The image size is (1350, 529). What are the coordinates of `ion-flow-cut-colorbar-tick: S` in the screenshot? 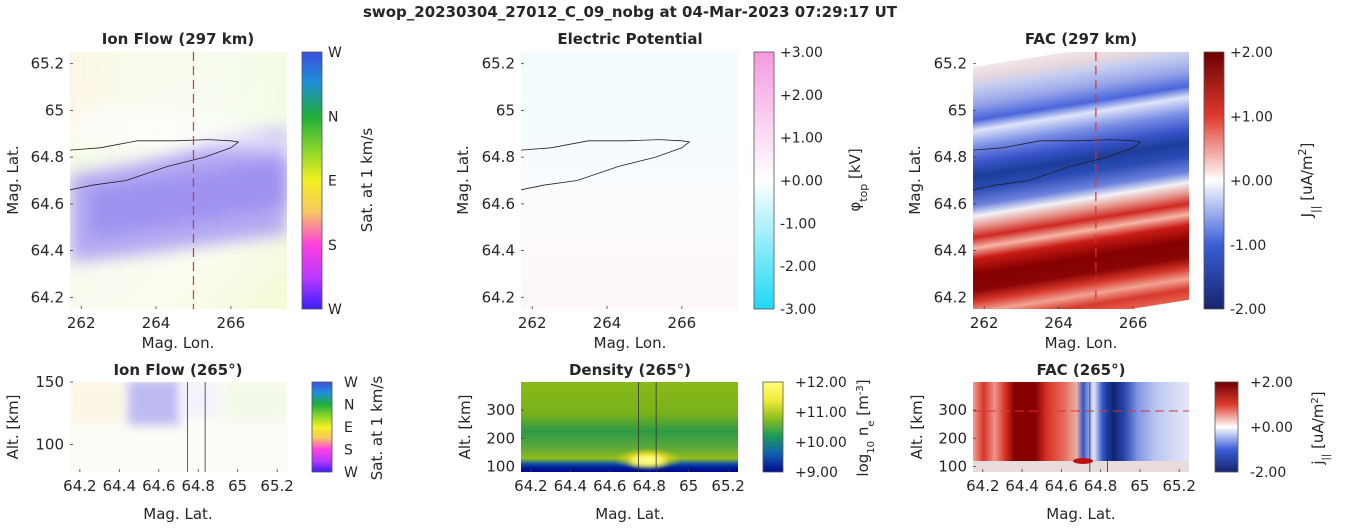 It's located at (348, 451).